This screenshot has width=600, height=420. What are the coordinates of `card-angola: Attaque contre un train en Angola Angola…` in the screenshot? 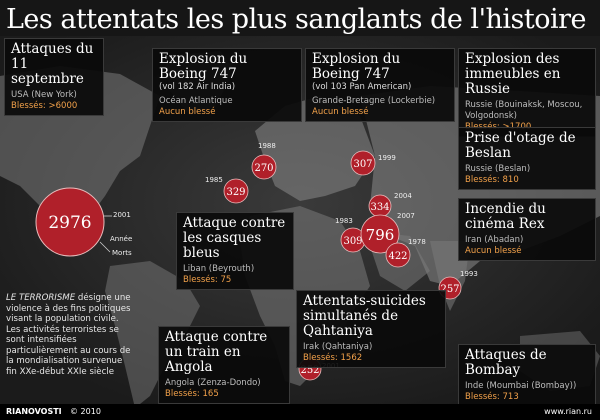 It's located at (224, 365).